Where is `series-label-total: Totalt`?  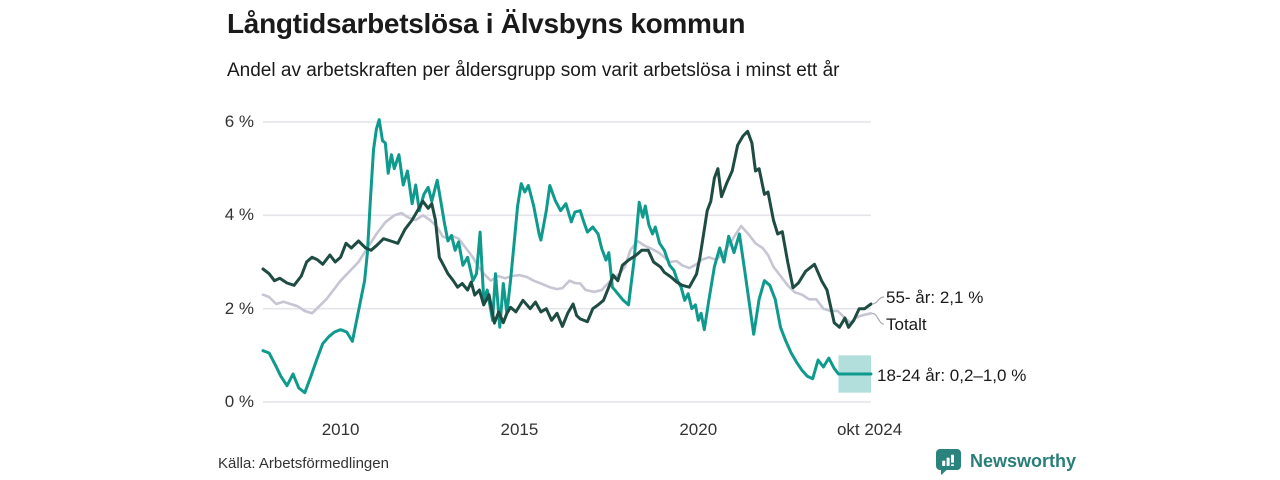 series-label-total: Totalt is located at coordinates (906, 324).